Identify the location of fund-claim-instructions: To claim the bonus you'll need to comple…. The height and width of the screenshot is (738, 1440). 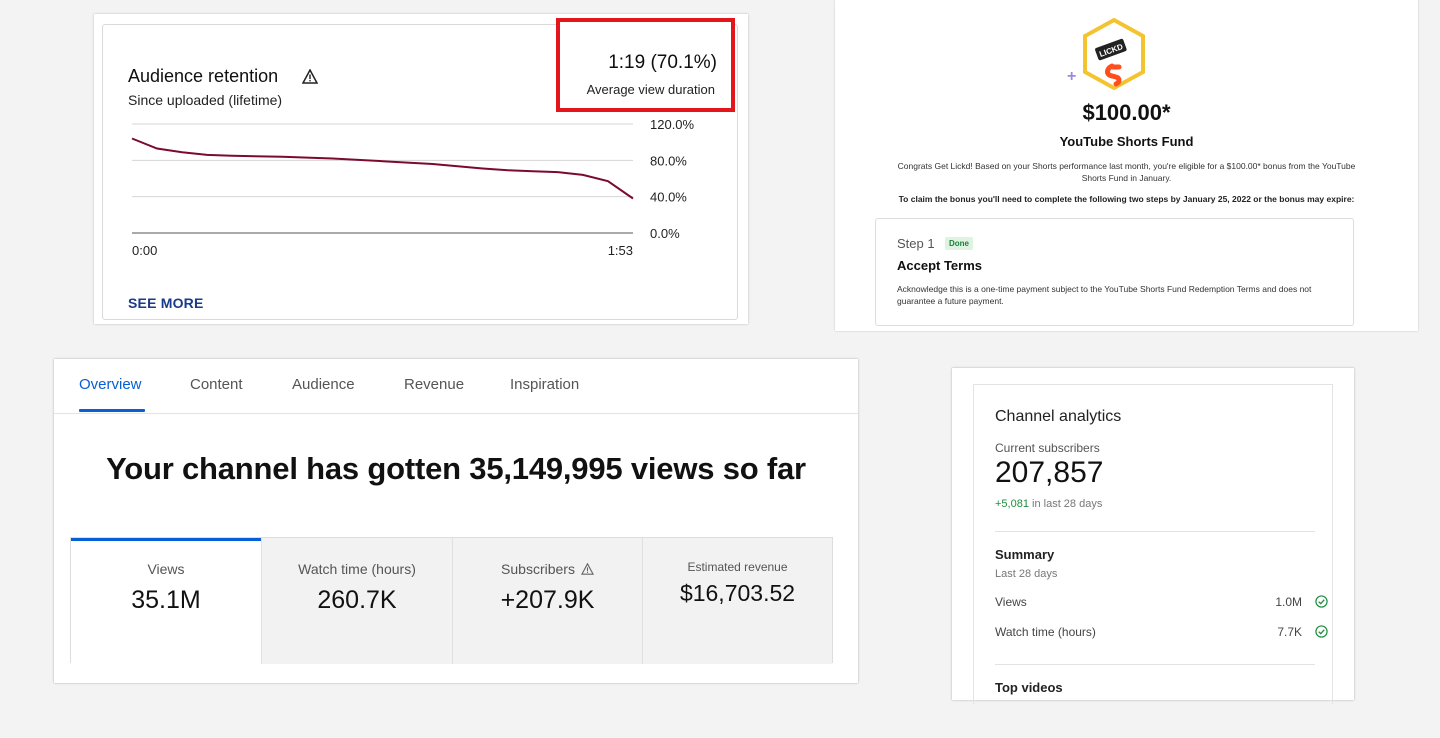
(1126, 199).